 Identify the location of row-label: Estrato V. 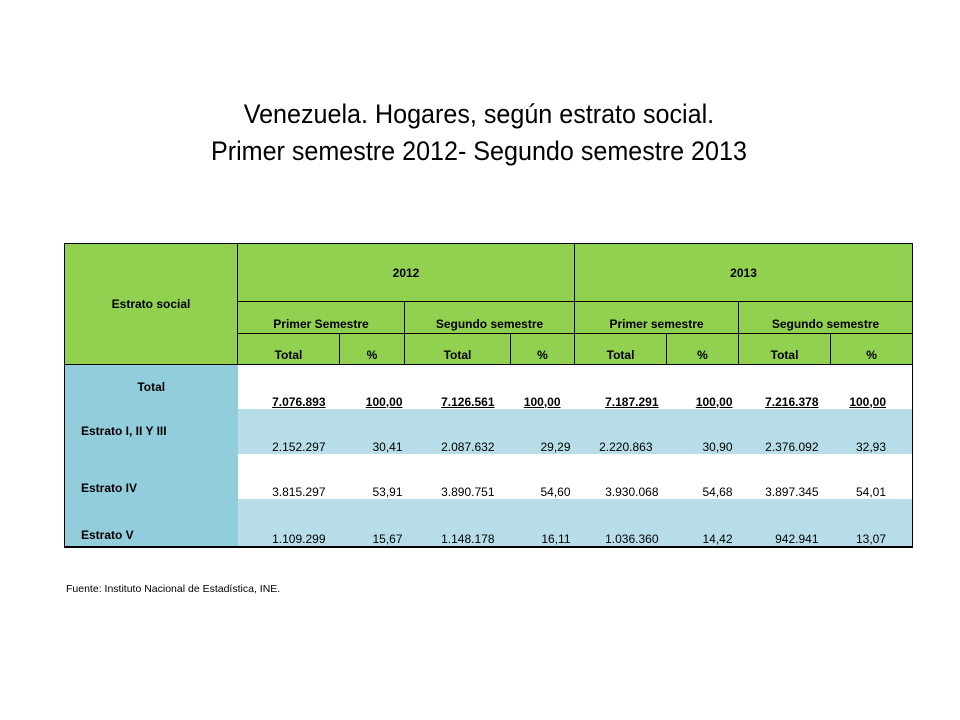
(151, 523).